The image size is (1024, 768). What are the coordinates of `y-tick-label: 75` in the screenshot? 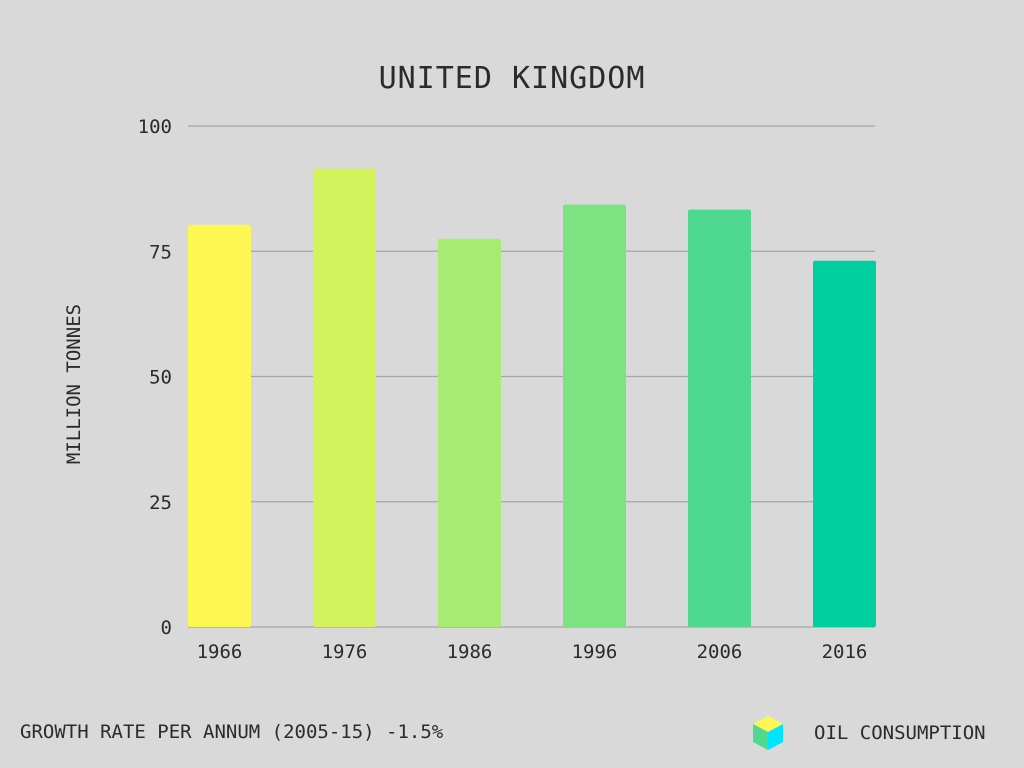 It's located at (160, 252).